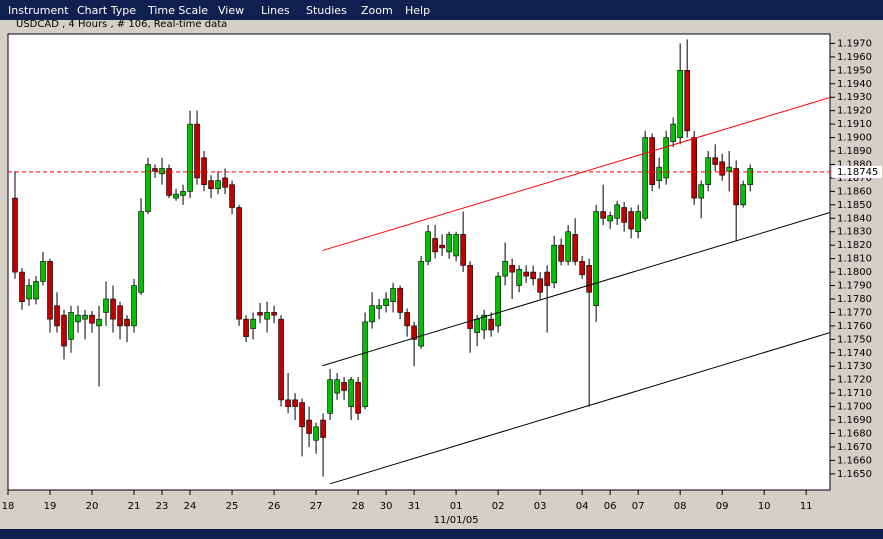  Describe the element at coordinates (377, 10) in the screenshot. I see `menu-item: Zoom` at that location.